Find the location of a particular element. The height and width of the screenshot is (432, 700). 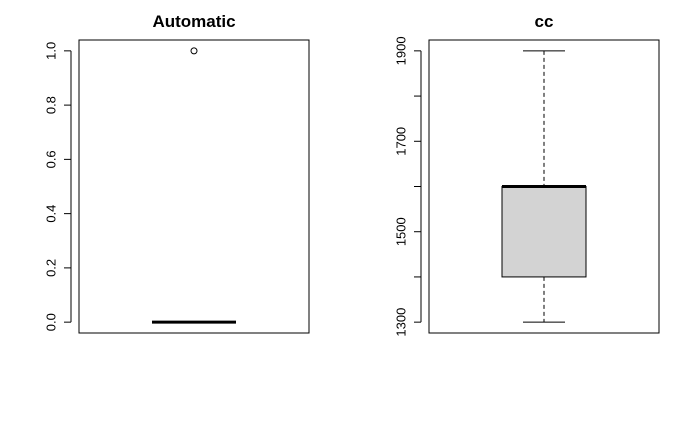

y-tick-label: 1500 is located at coordinates (400, 231).